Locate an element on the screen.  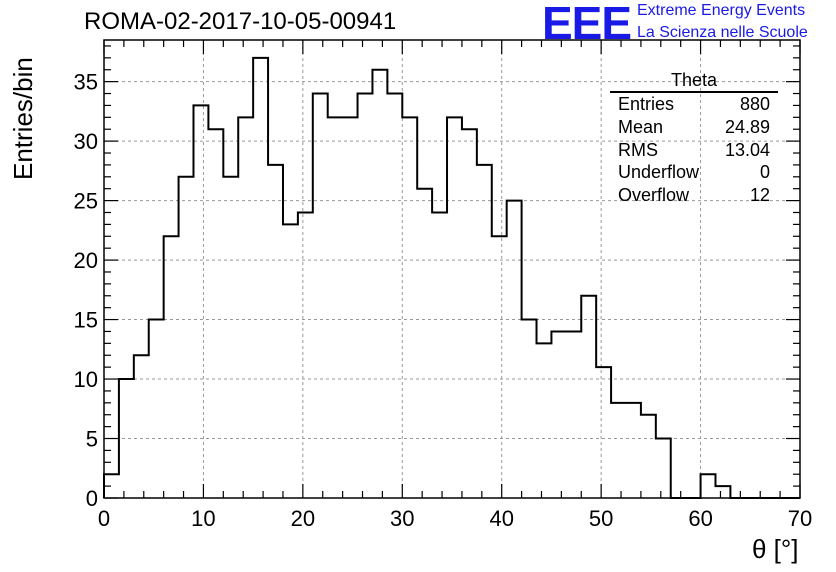
eee-logo: EEE is located at coordinates (587, 24).